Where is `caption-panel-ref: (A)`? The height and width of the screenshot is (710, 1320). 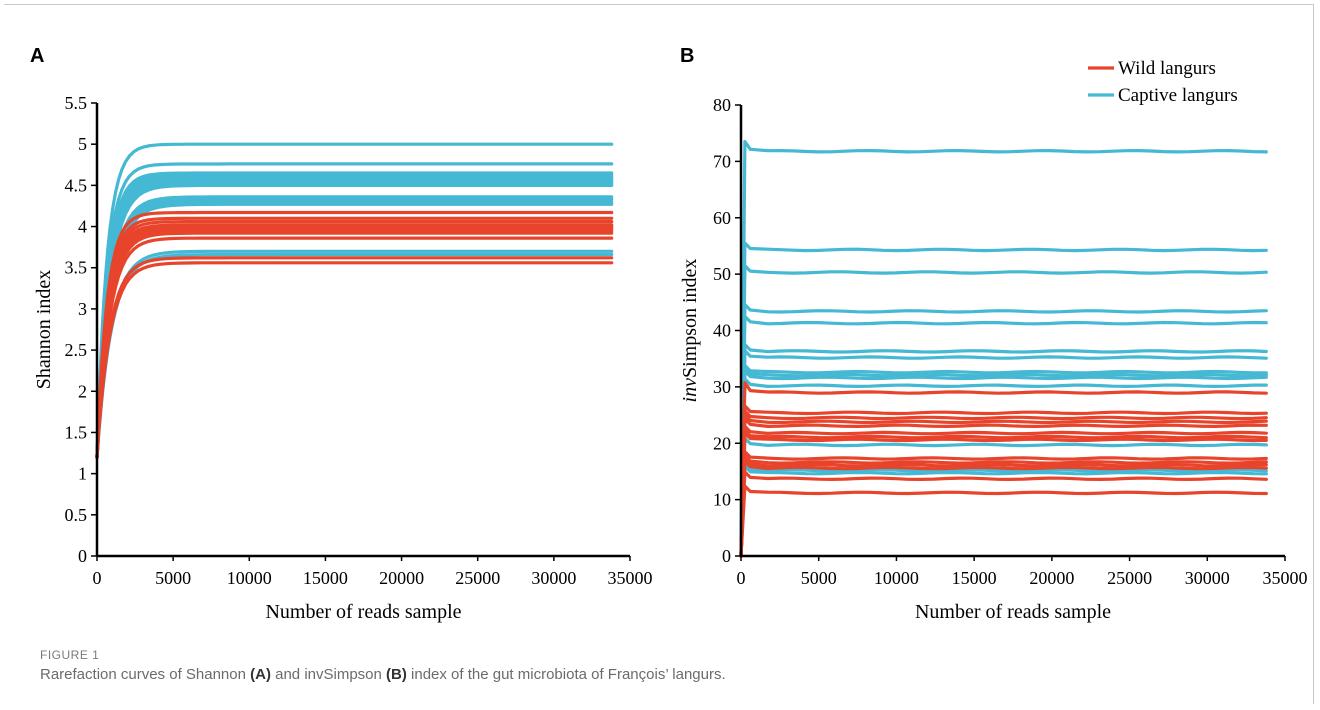
caption-panel-ref: (A) is located at coordinates (260, 674).